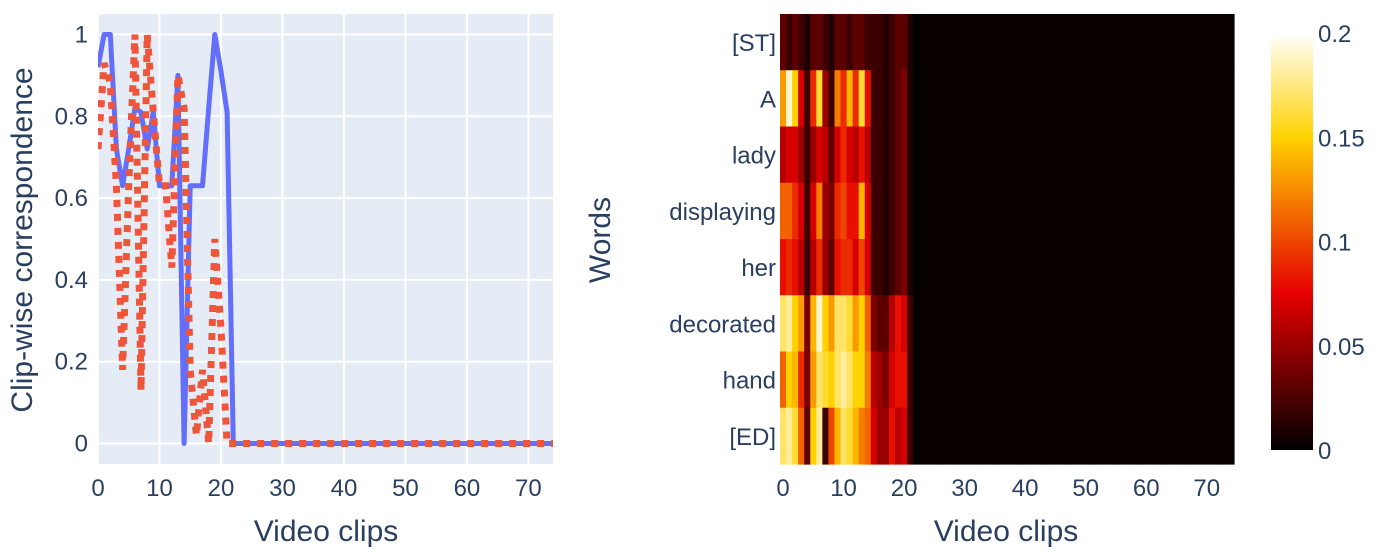  I want to click on y-tick-label: 0.4, so click(71, 280).